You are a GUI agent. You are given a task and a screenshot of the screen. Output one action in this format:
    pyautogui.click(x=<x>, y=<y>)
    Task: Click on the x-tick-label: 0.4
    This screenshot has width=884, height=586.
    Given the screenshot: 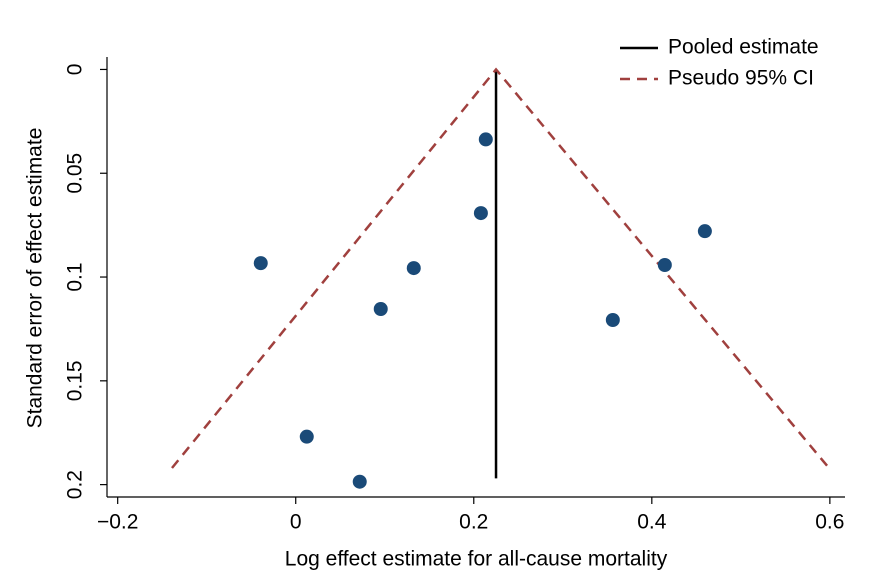 What is the action you would take?
    pyautogui.click(x=652, y=522)
    